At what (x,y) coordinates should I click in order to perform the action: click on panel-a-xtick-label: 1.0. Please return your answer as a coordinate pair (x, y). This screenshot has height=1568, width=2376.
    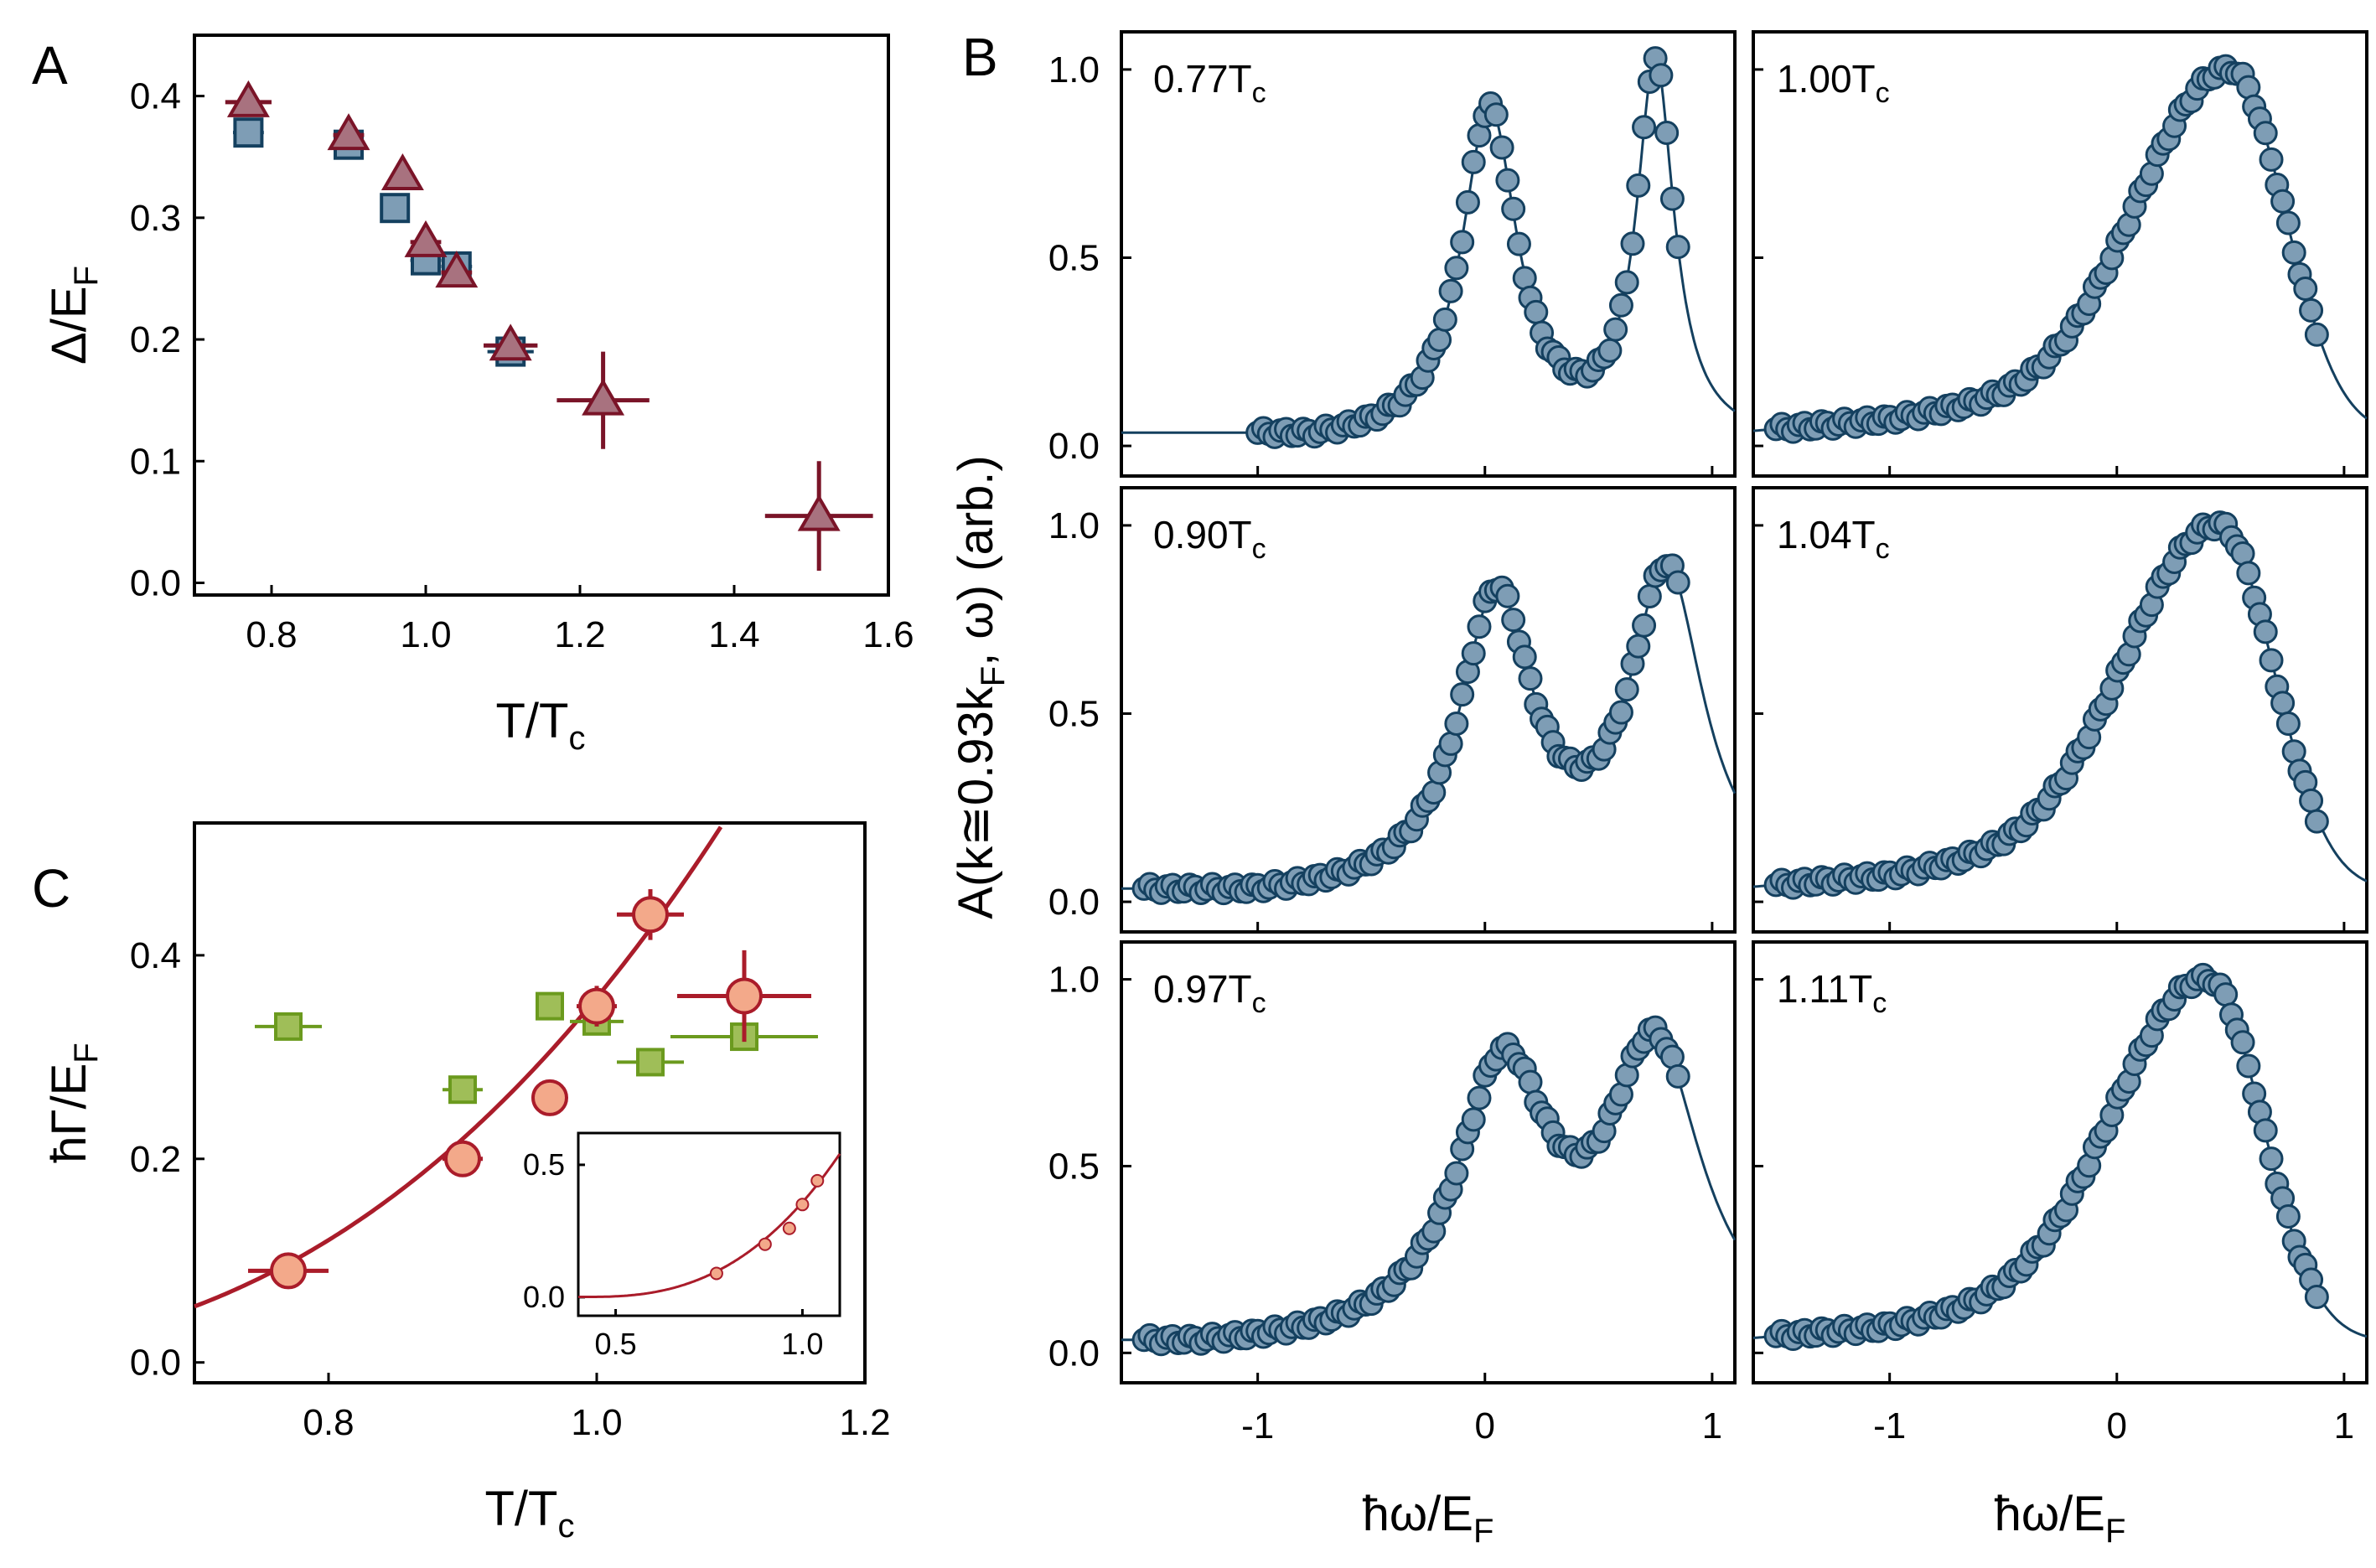
    Looking at the image, I should click on (425, 634).